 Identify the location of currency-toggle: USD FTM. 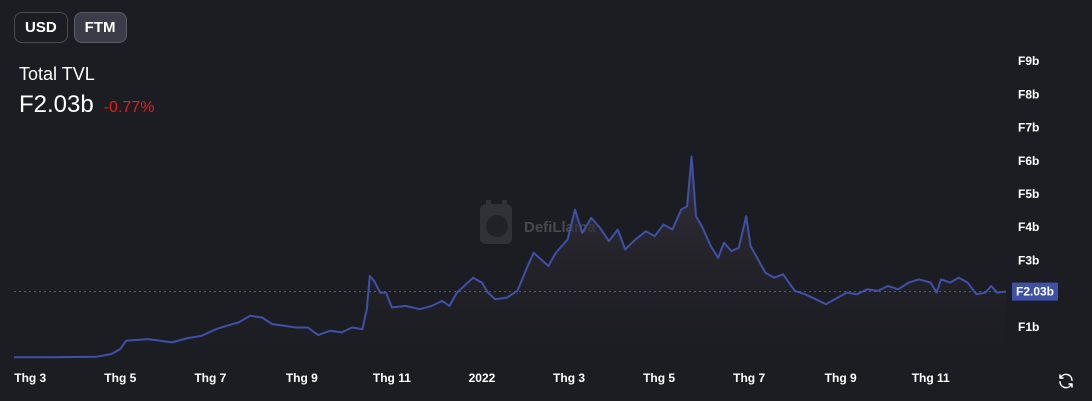
(70, 27).